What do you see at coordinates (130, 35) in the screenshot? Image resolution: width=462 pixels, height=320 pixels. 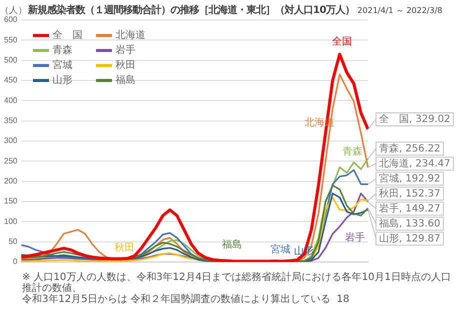 I see `legend-label: 北海道` at bounding box center [130, 35].